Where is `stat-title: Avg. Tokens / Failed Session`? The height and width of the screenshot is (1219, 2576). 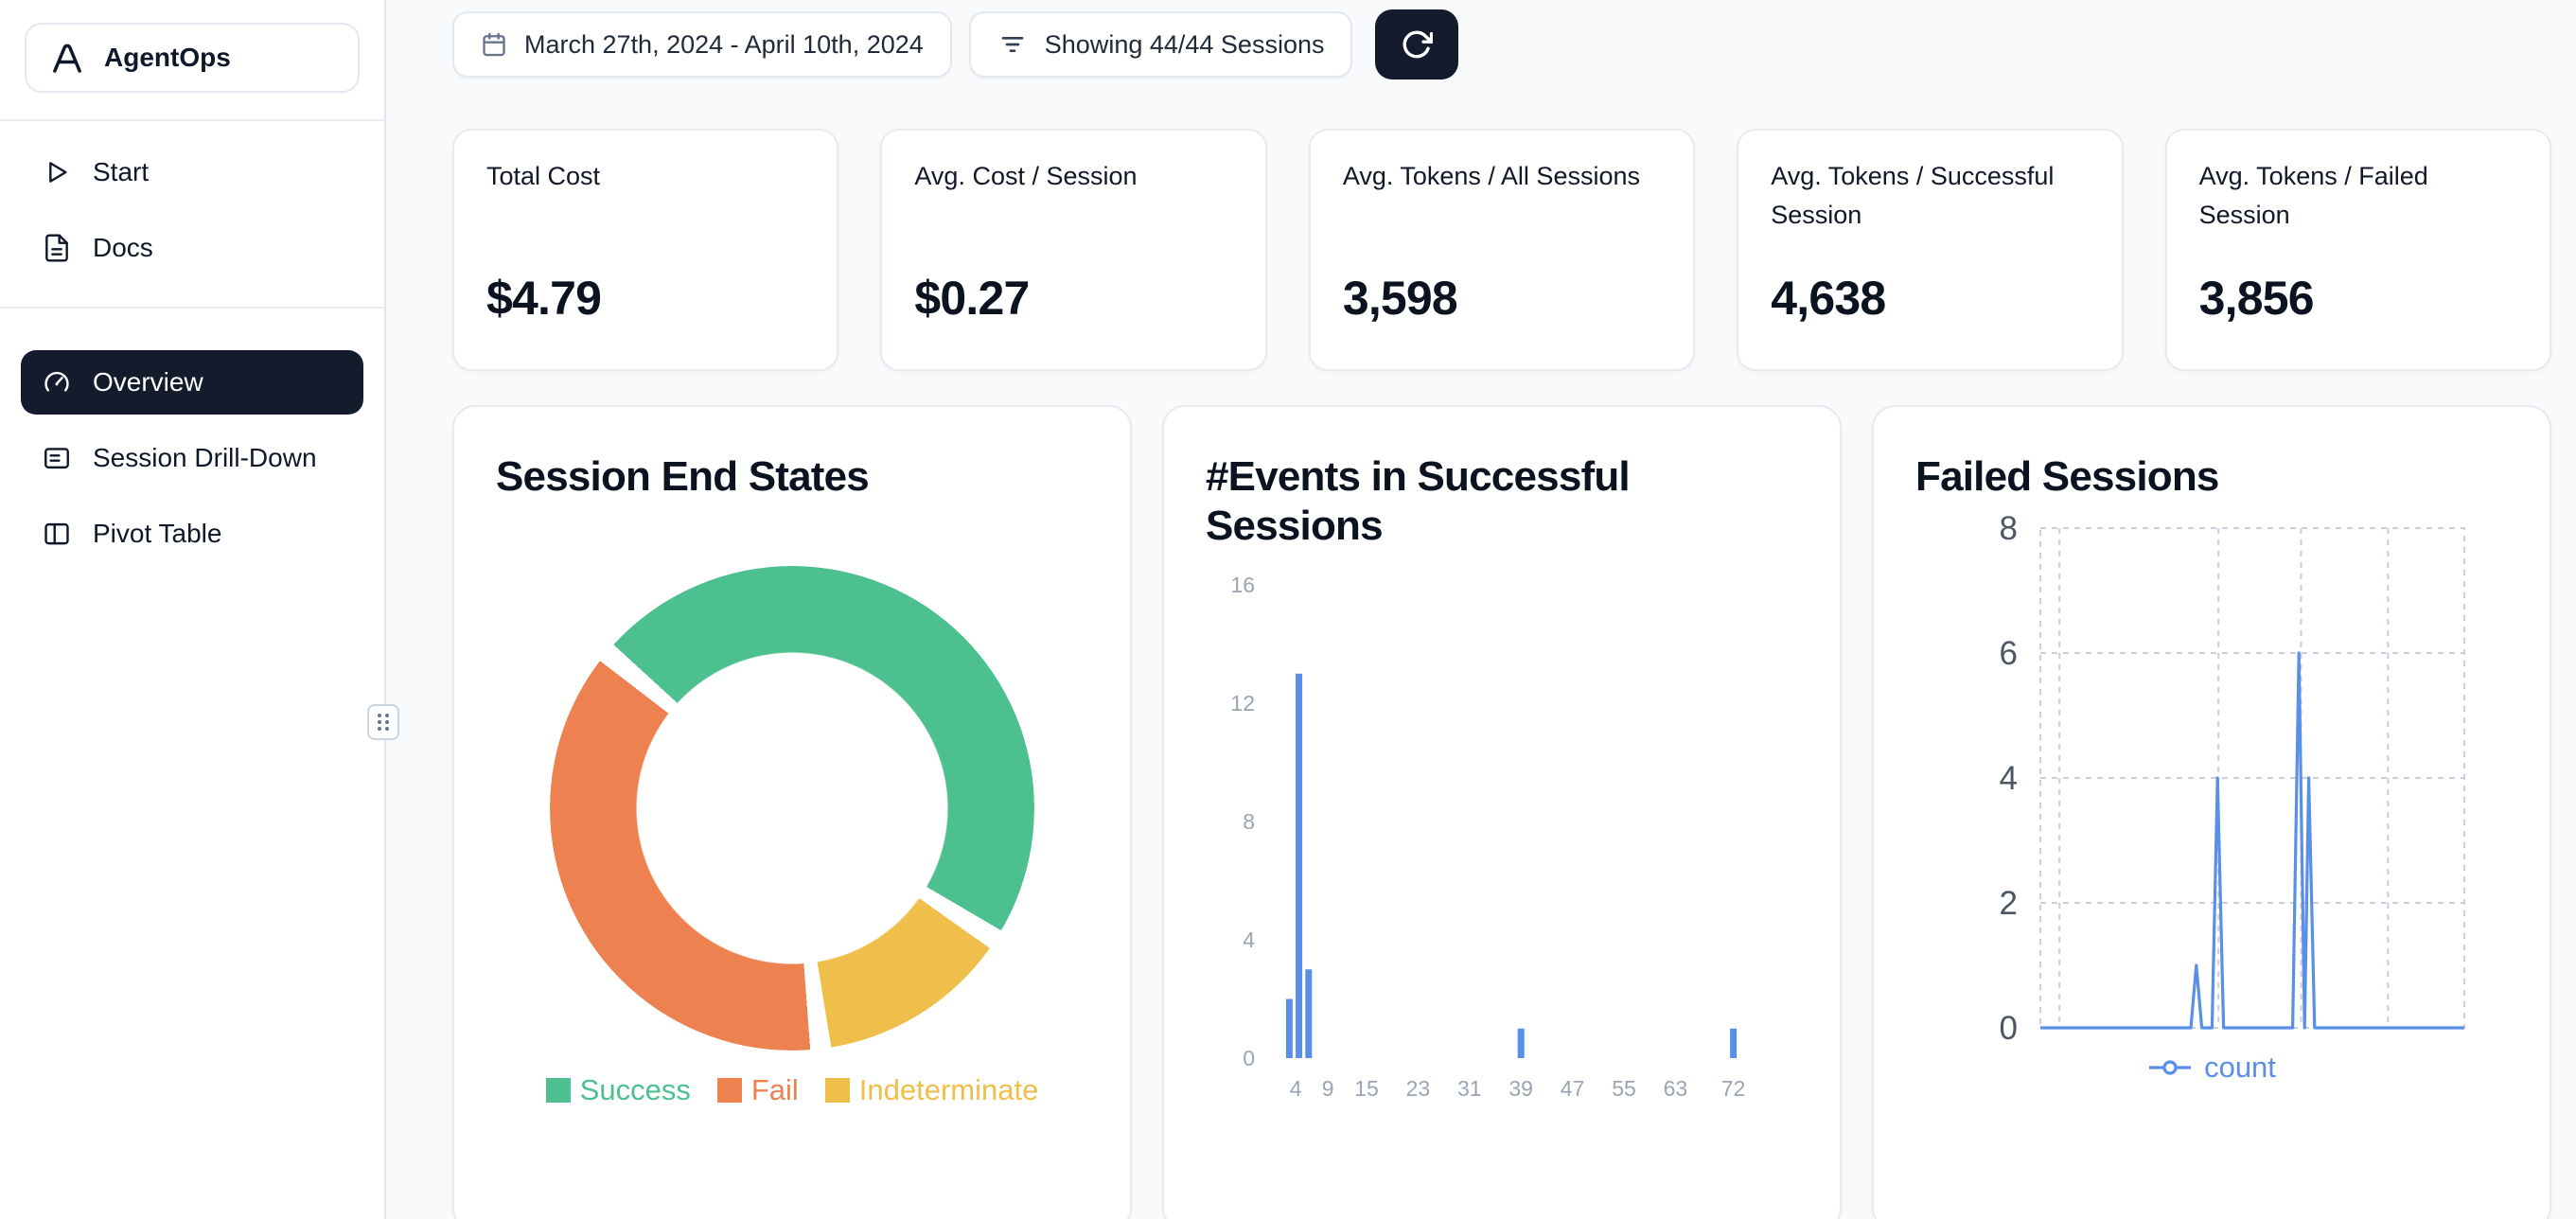 stat-title: Avg. Tokens / Failed Session is located at coordinates (2313, 195).